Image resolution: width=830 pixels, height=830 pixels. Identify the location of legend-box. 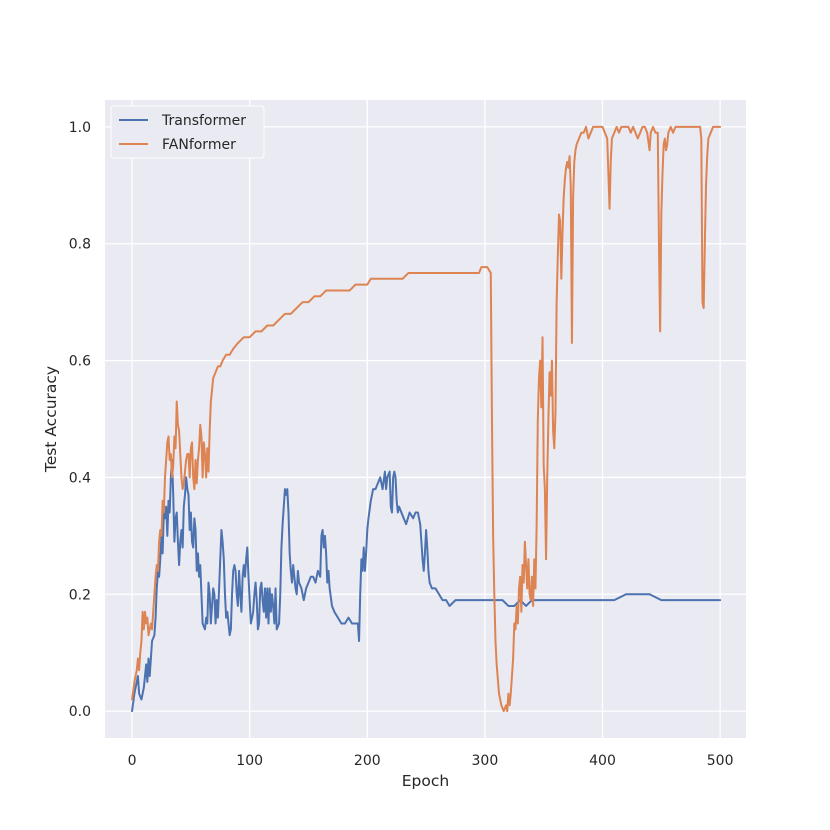
(187, 132).